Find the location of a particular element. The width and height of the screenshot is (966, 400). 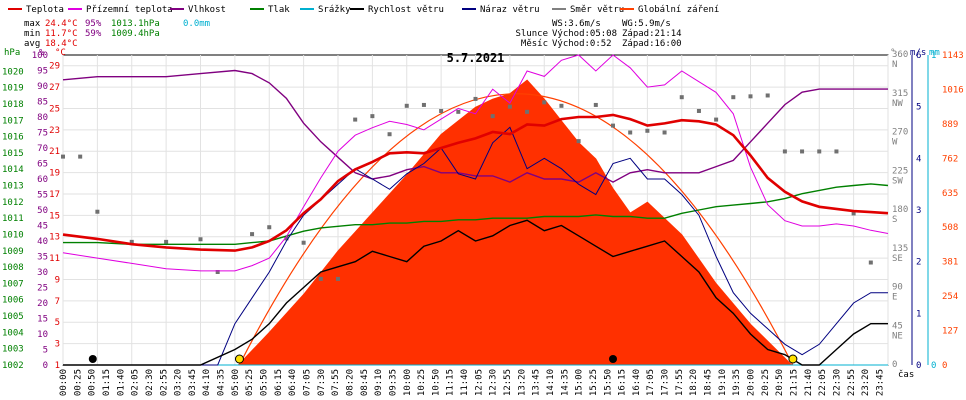

hpa-tick: 1014 is located at coordinates (13, 170).